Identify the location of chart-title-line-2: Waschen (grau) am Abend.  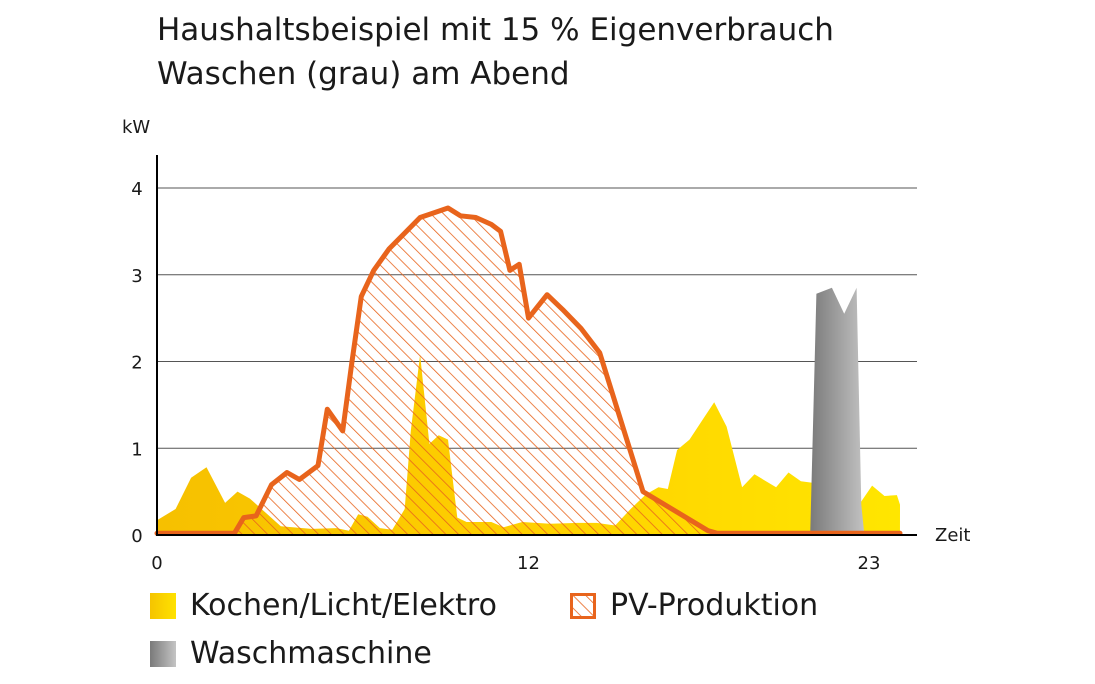
(363, 74).